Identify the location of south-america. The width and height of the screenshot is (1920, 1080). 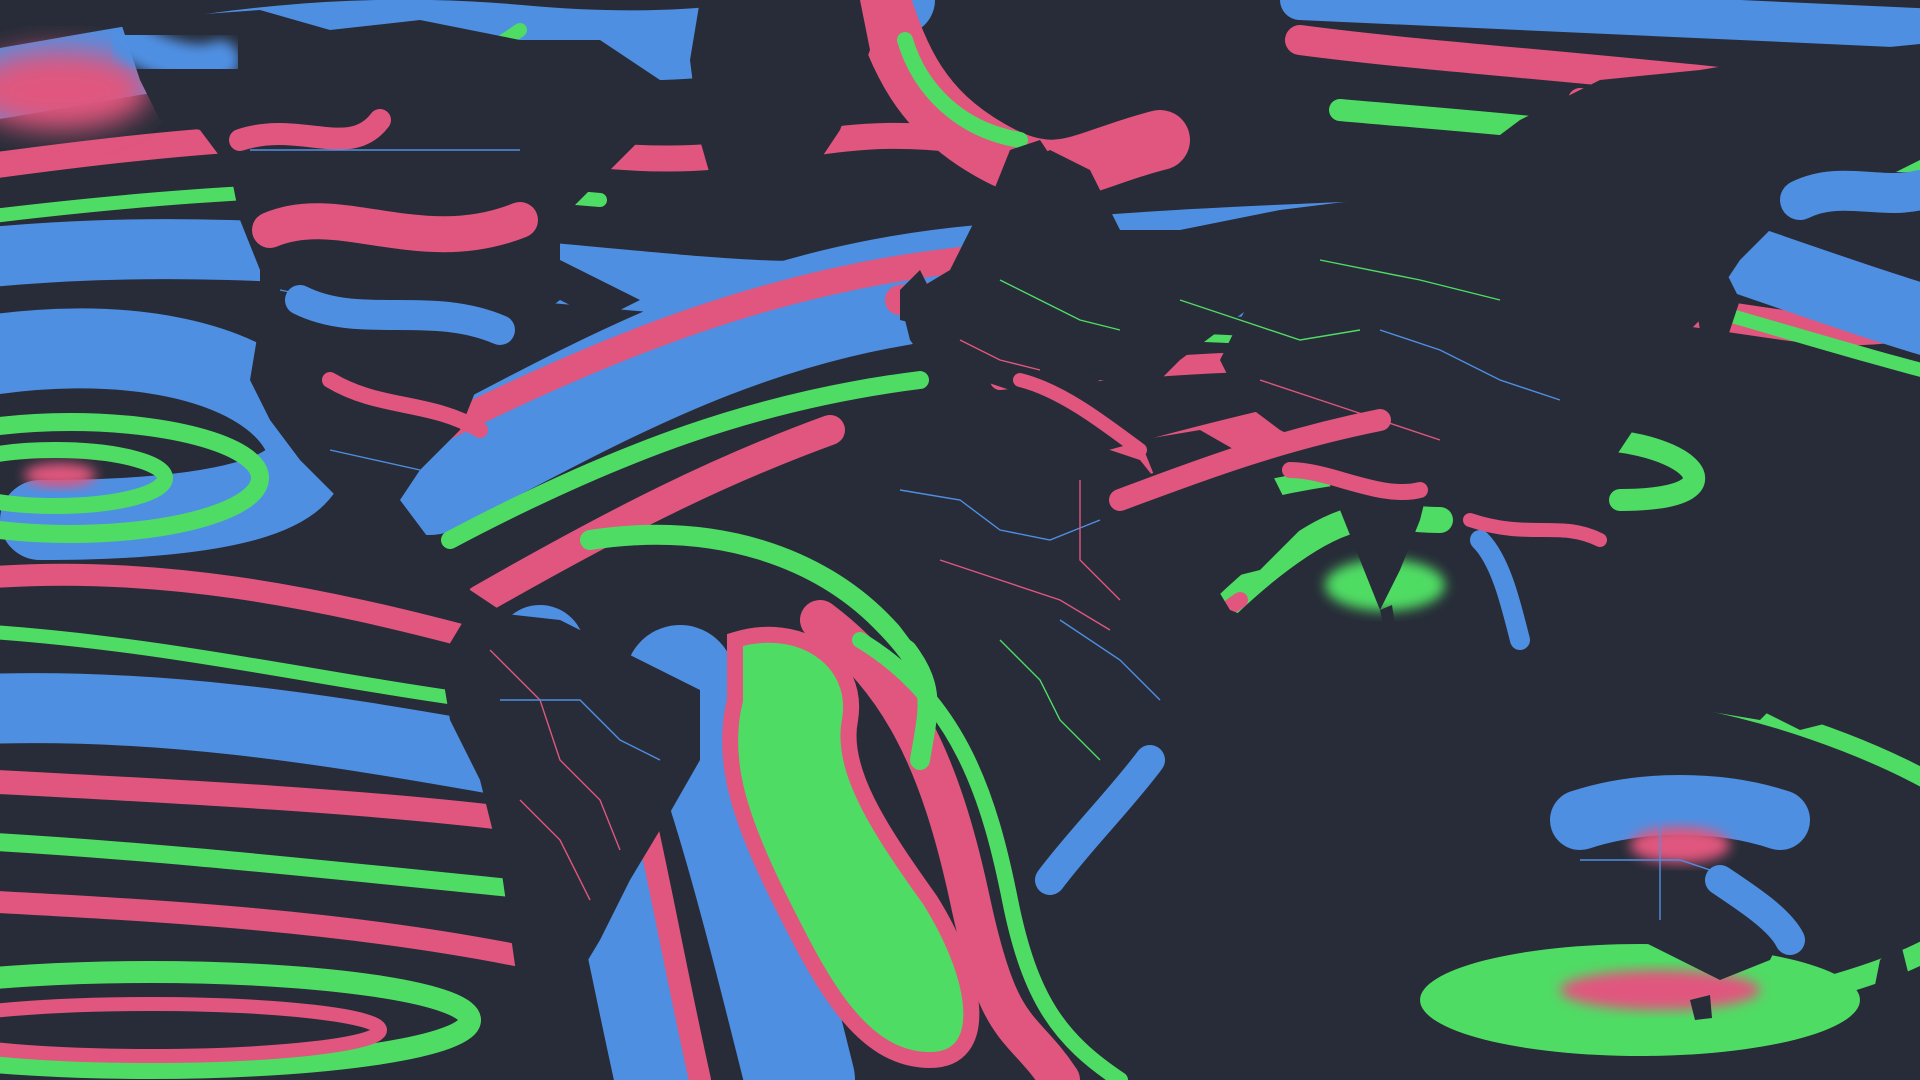
(570, 835).